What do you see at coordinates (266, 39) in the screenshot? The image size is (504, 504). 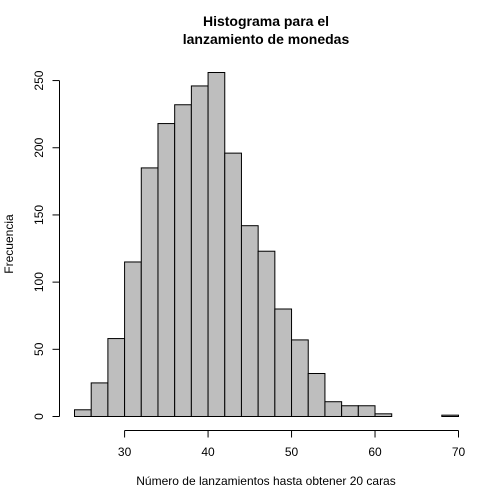 I see `chart-title-line-2: lanzamiento de monedas` at bounding box center [266, 39].